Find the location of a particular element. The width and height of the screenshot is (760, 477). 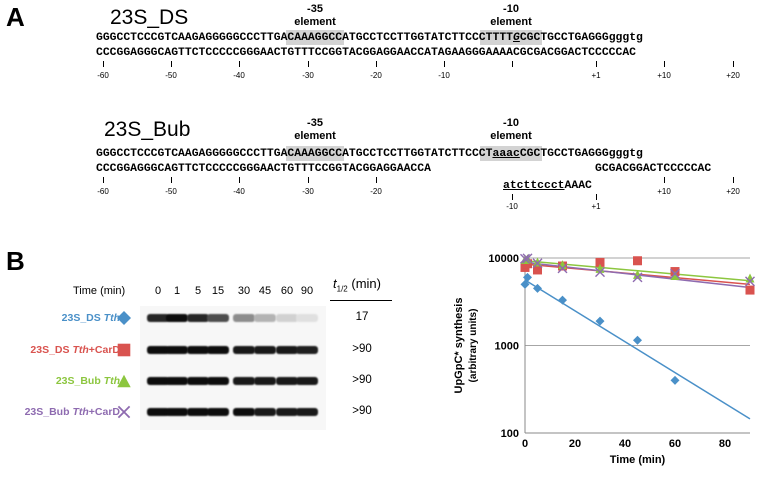

construct-2-name: 23S_Bub is located at coordinates (147, 129).